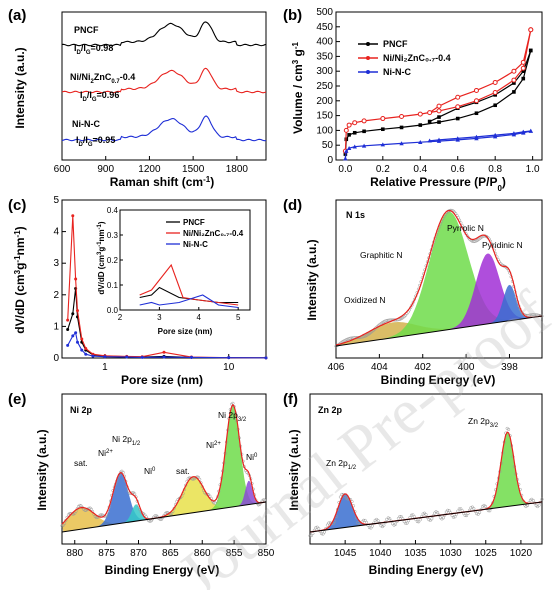 The height and width of the screenshot is (590, 554). I want to click on panel-c-legend-label: PNCF, so click(194, 222).